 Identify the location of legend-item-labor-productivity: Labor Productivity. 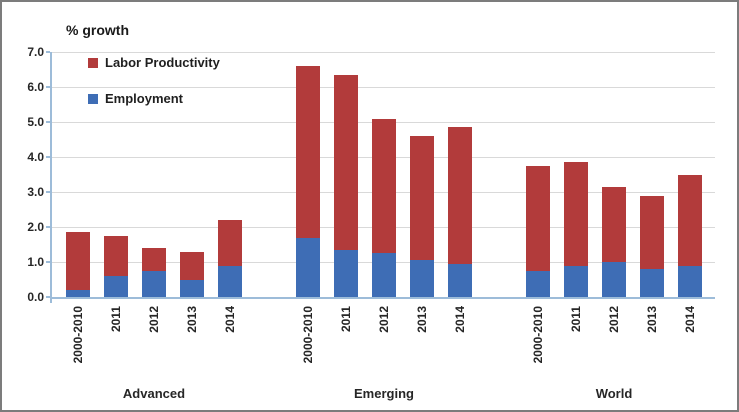
(154, 62).